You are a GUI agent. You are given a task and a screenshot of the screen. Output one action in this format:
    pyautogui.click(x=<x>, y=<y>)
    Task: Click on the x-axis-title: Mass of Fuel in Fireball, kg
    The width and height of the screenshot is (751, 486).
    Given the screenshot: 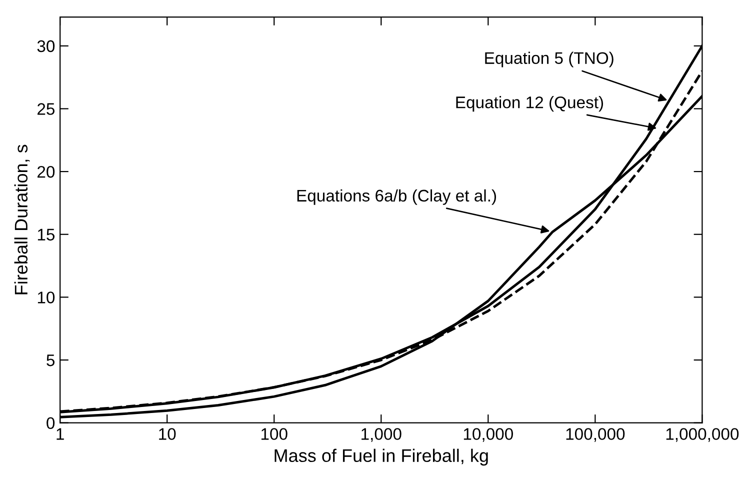 What is the action you would take?
    pyautogui.click(x=381, y=457)
    